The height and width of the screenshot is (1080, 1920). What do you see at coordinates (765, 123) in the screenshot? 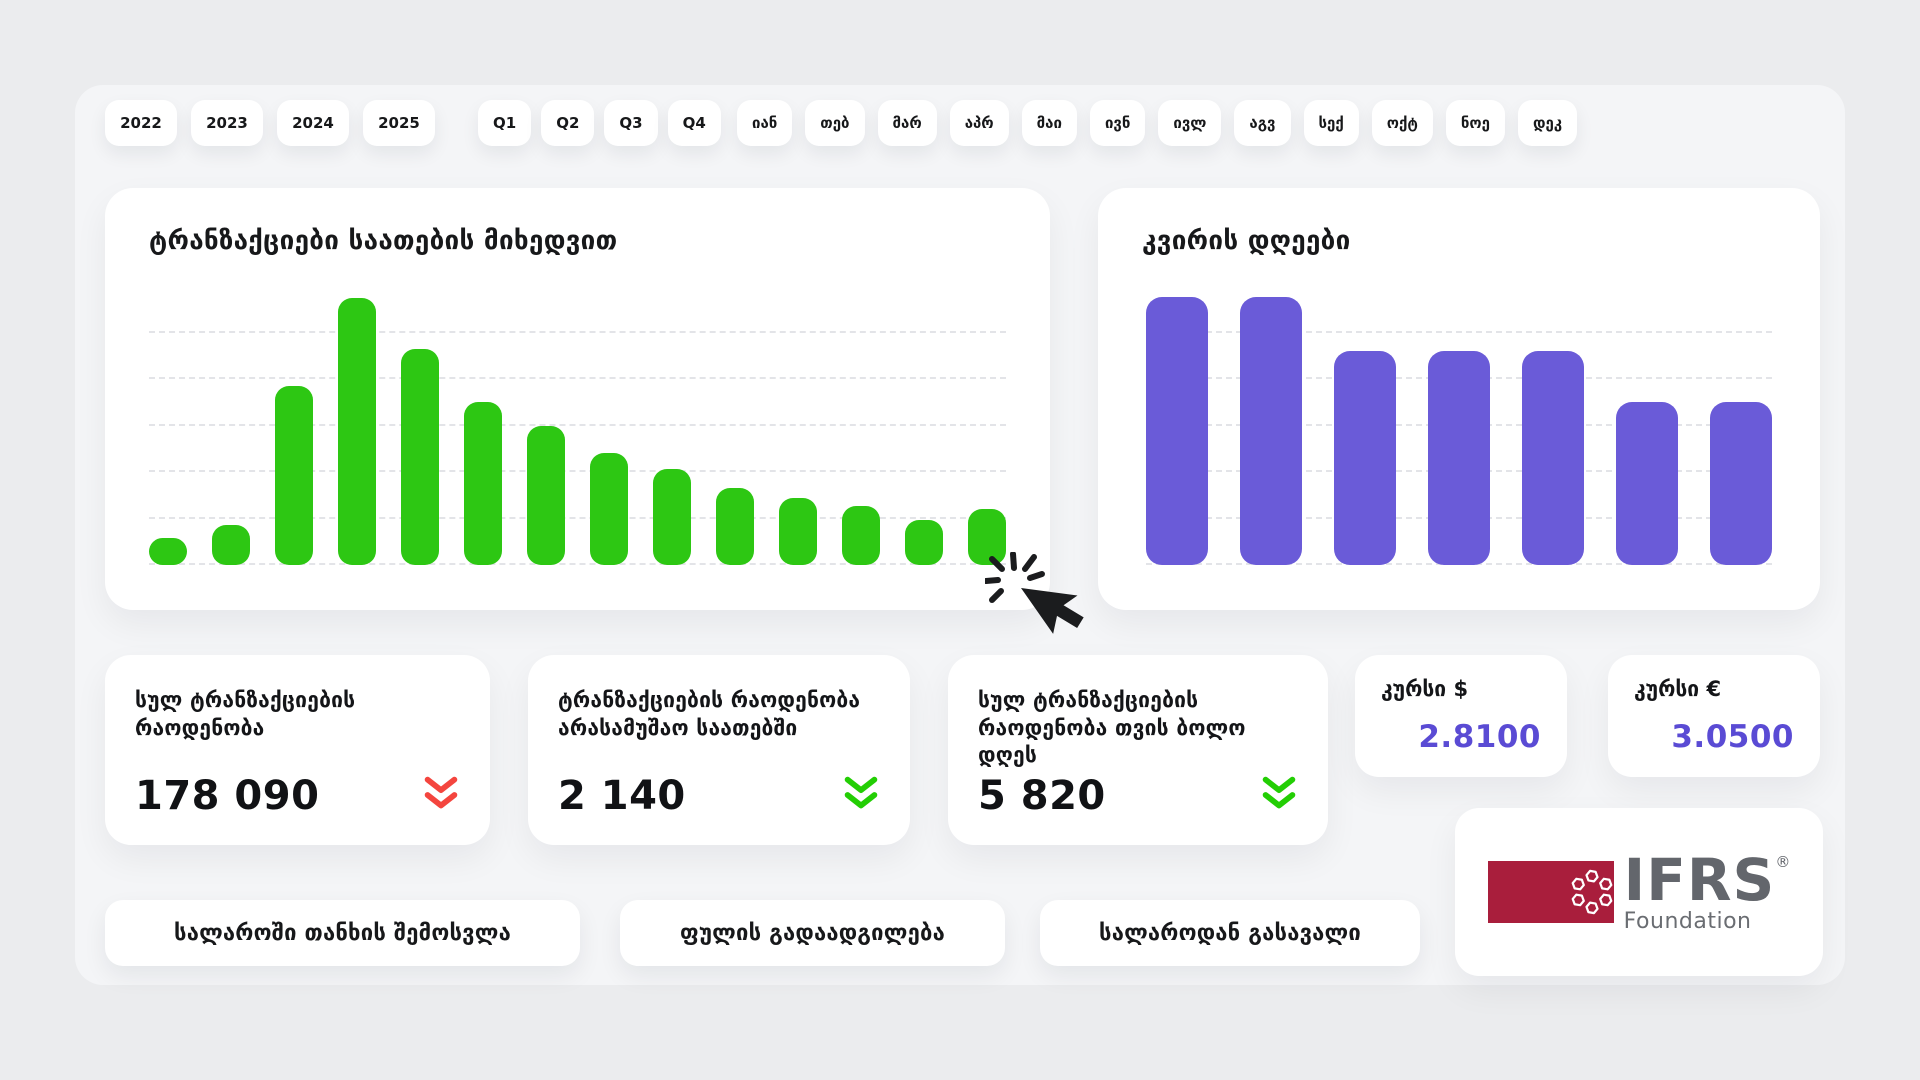
I see `month-button-იან: იან` at bounding box center [765, 123].